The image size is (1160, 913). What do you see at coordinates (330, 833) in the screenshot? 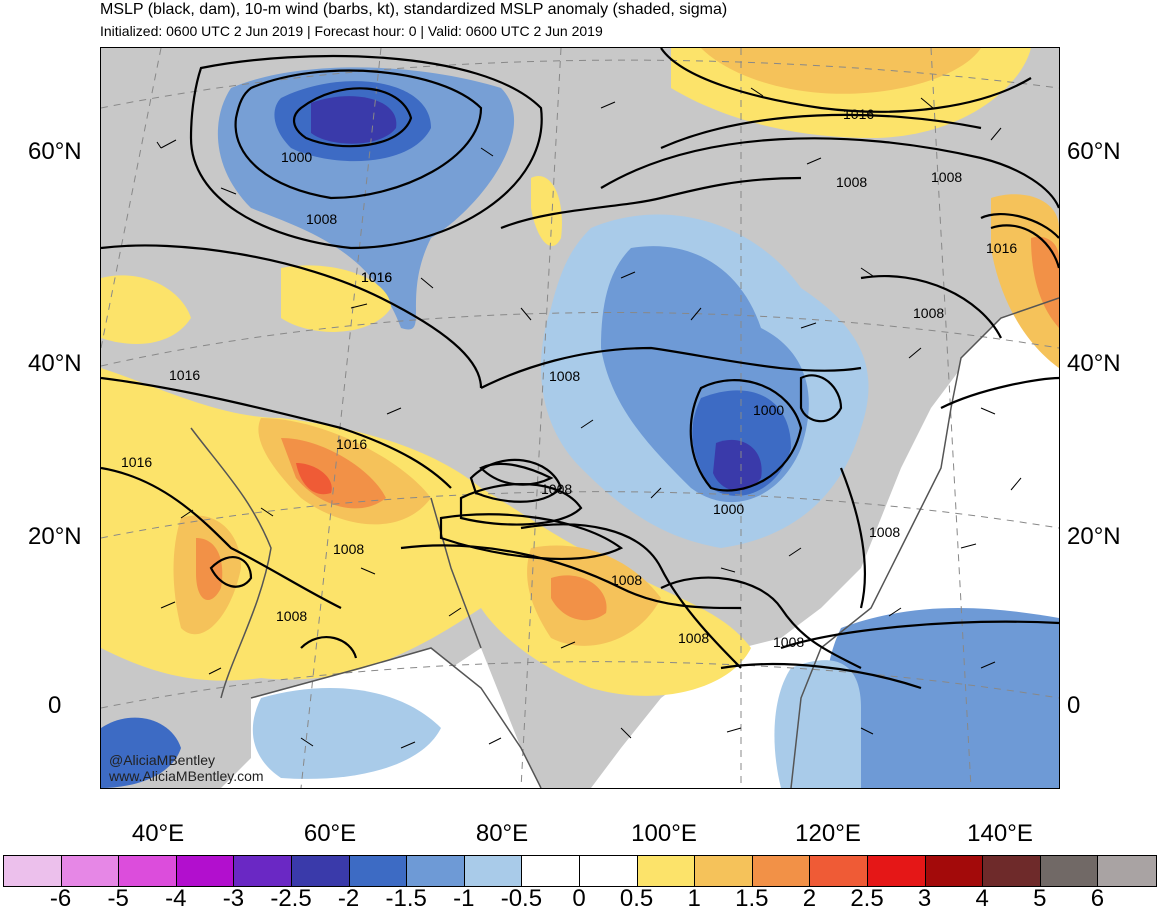
I see `lon-label-60e: 60°E` at bounding box center [330, 833].